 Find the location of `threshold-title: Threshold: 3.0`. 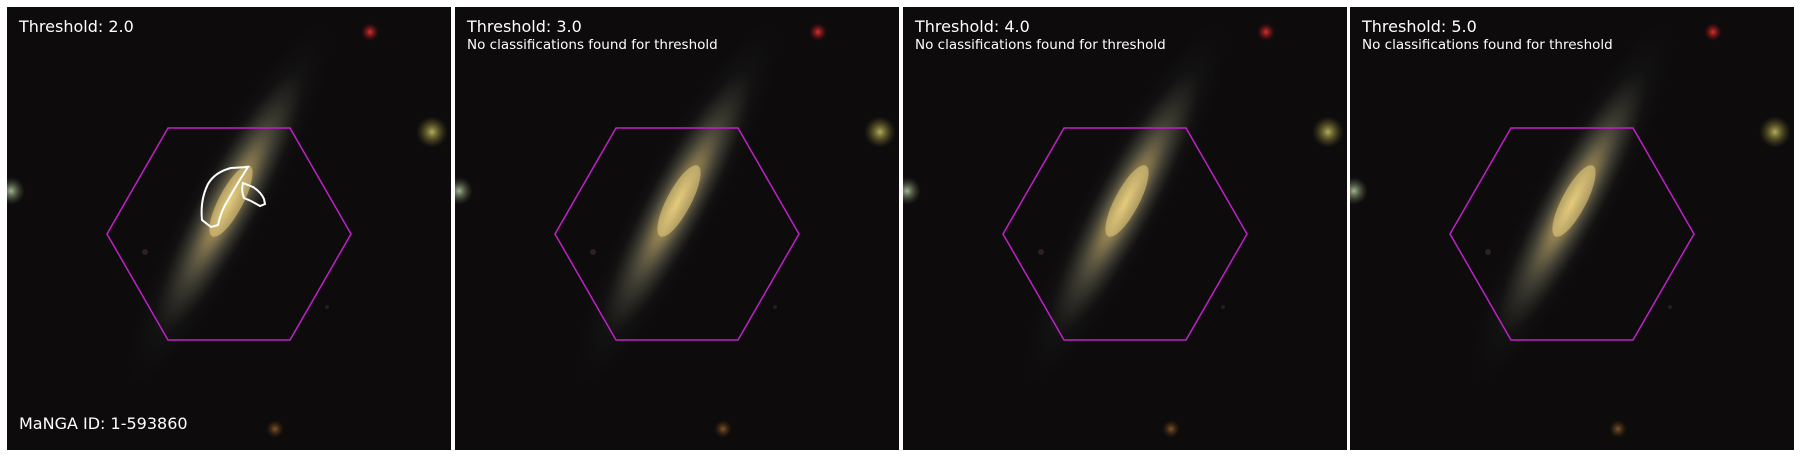

threshold-title: Threshold: 3.0 is located at coordinates (524, 26).